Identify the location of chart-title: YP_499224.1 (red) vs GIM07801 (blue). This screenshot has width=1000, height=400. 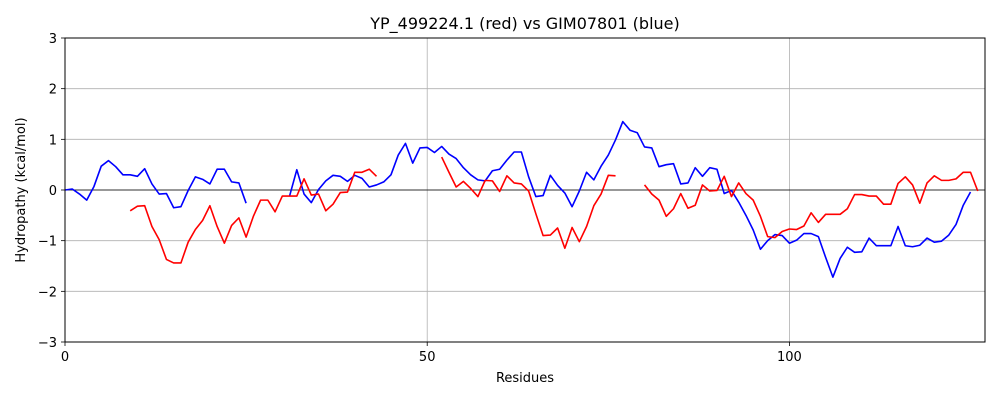
(524, 24).